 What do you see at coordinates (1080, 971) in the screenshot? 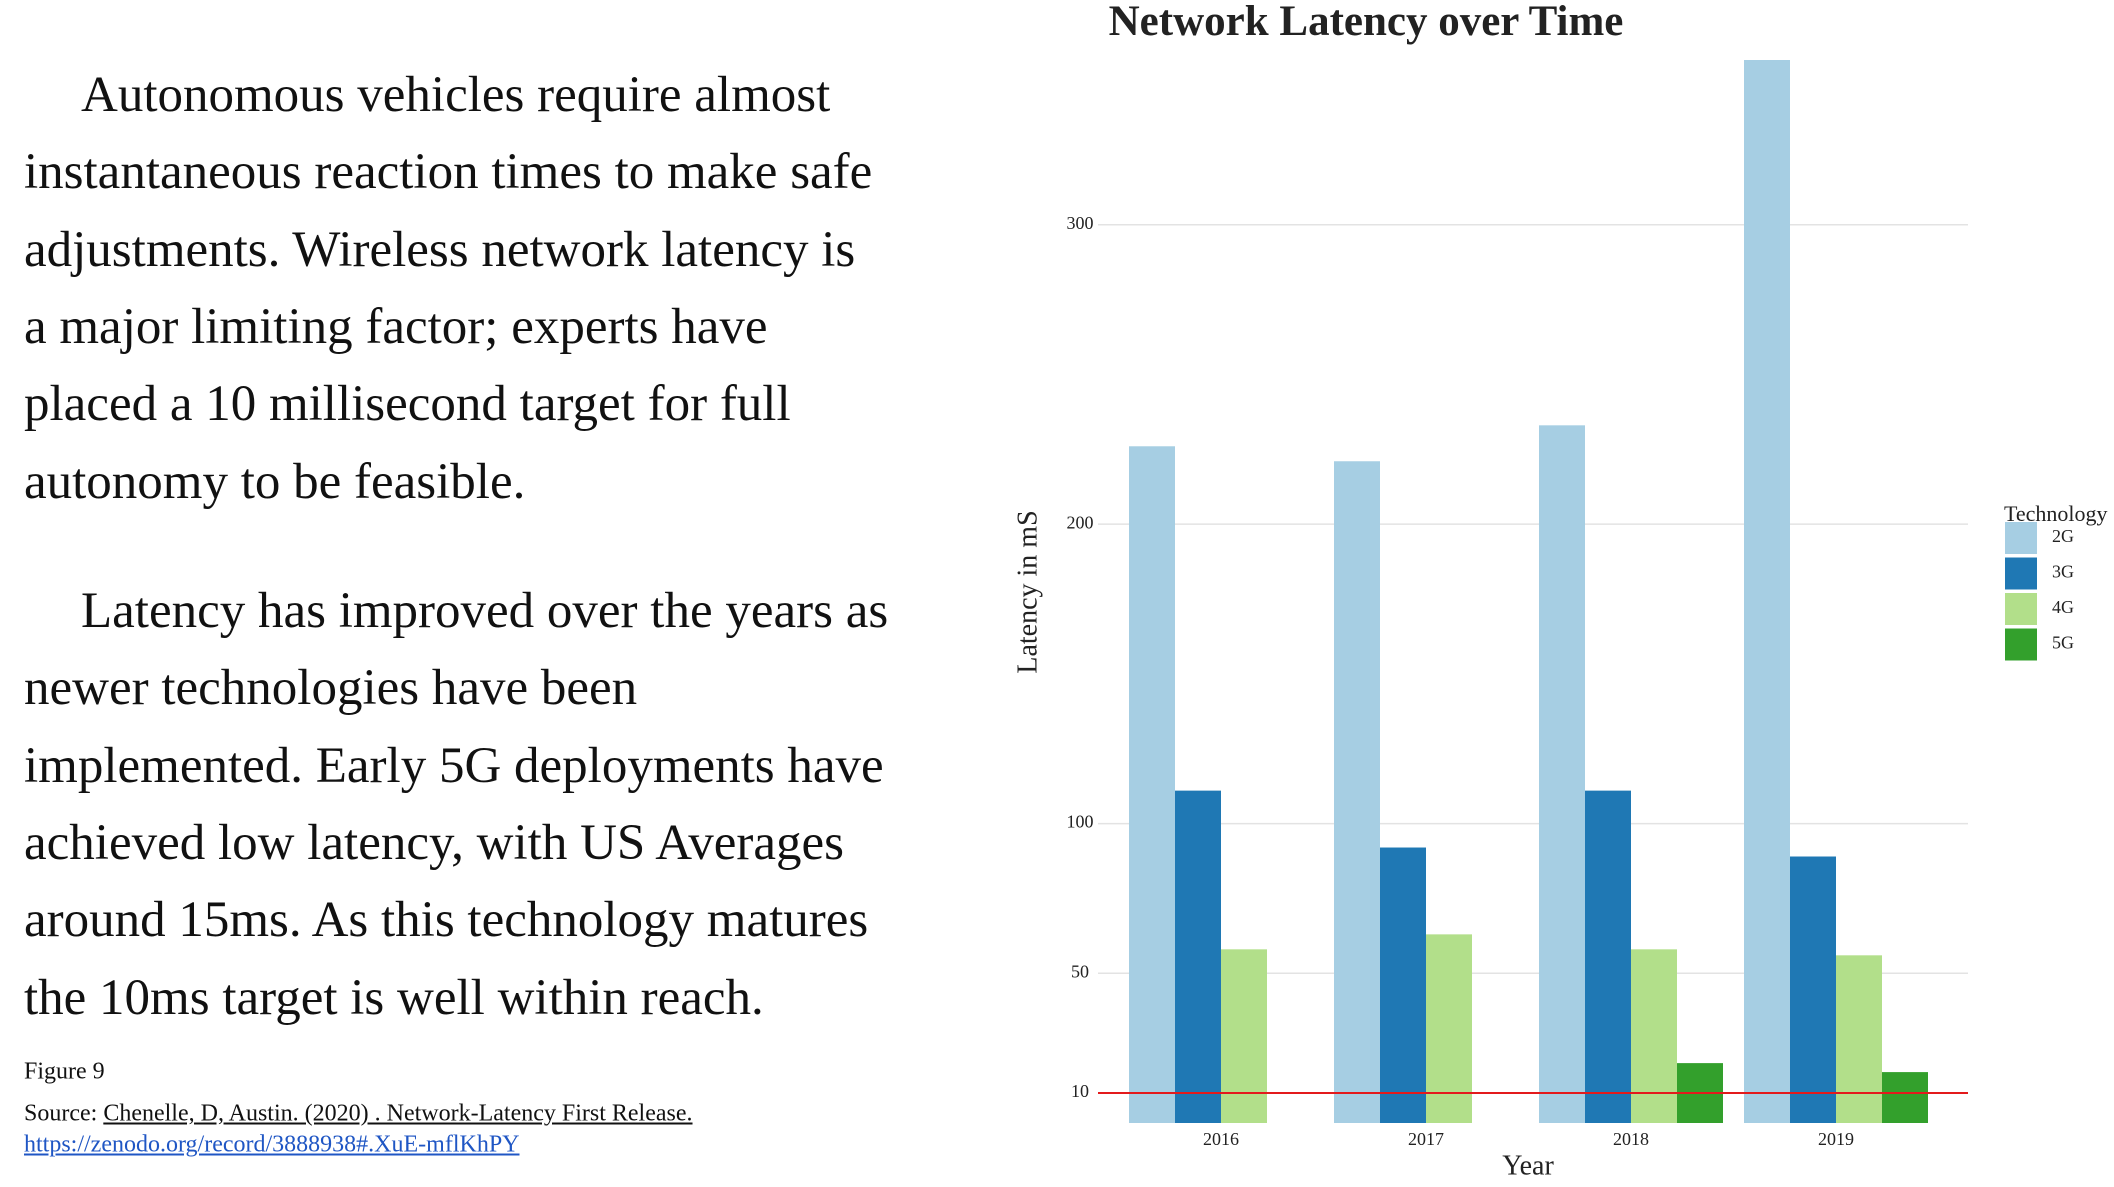
I see `y-tick-label: 50` at bounding box center [1080, 971].